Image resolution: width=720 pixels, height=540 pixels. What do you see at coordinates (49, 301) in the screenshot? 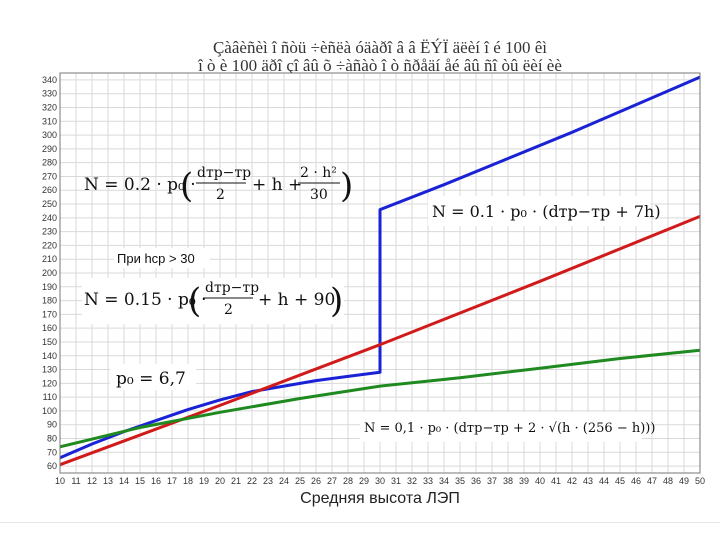
I see `y-tick-label: 180` at bounding box center [49, 301].